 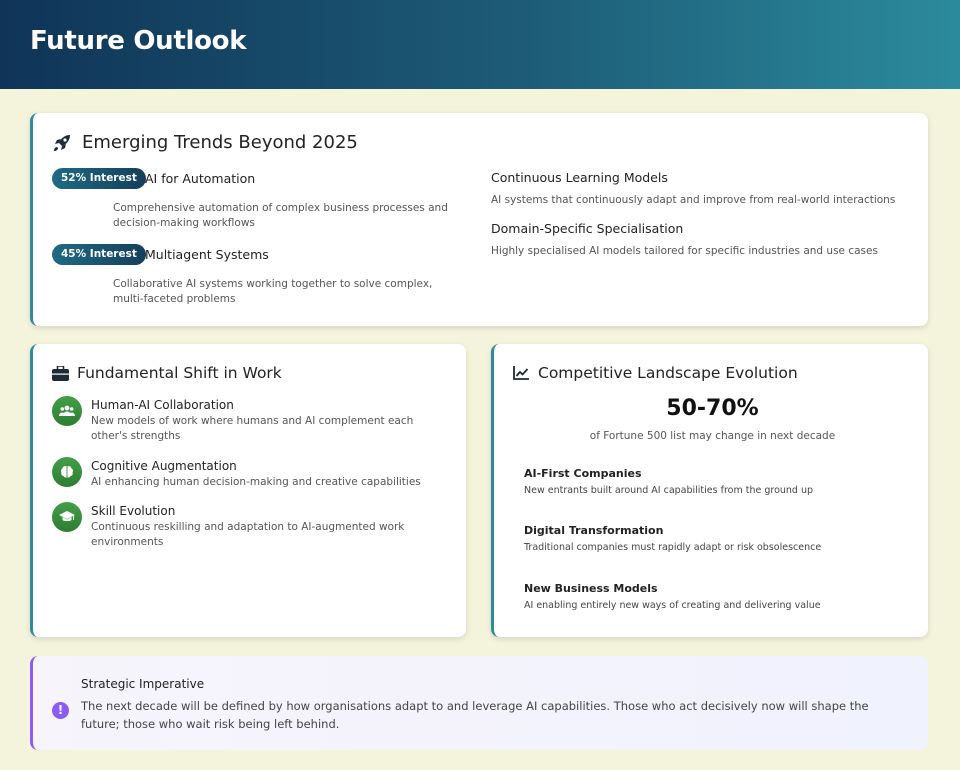 I want to click on page-title: Future Outlook, so click(x=138, y=41).